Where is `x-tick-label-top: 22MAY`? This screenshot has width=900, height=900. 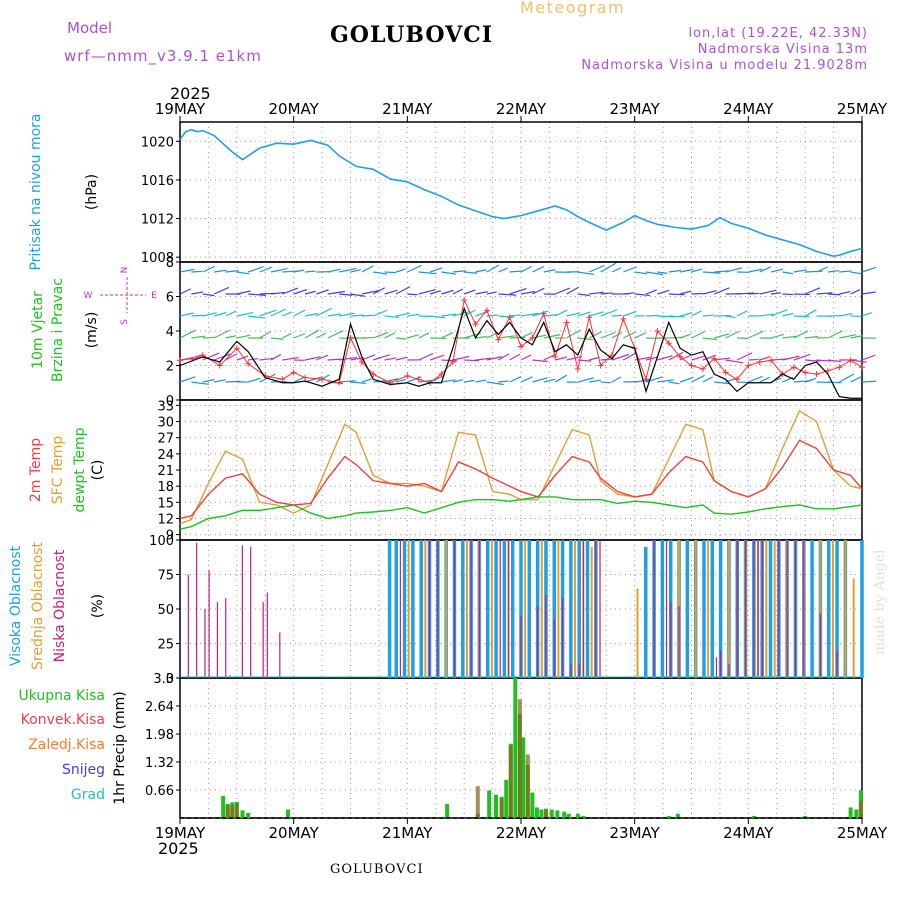 x-tick-label-top: 22MAY is located at coordinates (521, 109).